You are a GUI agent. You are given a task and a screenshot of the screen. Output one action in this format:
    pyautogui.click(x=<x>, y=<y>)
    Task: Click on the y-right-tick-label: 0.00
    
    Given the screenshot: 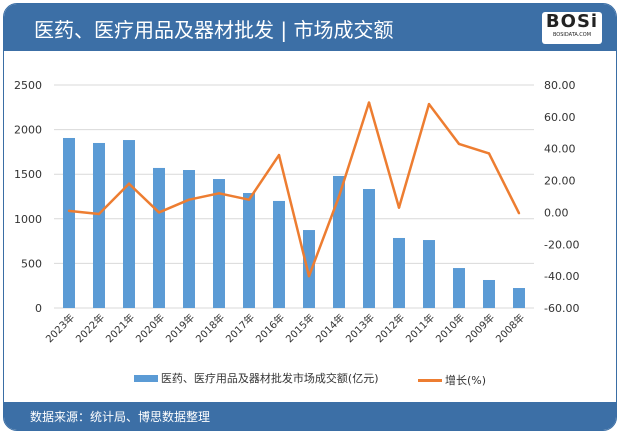 What is the action you would take?
    pyautogui.click(x=556, y=212)
    